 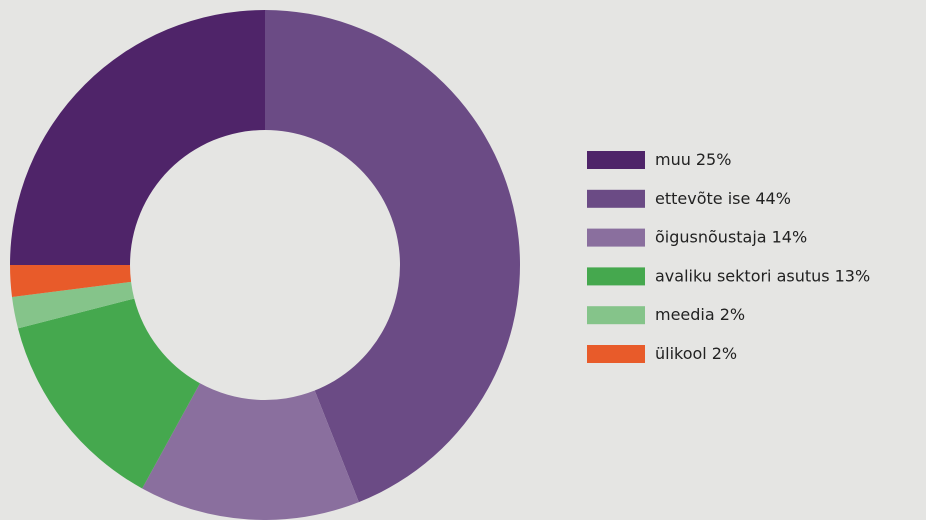 I want to click on legend-value: 25%, so click(x=714, y=159).